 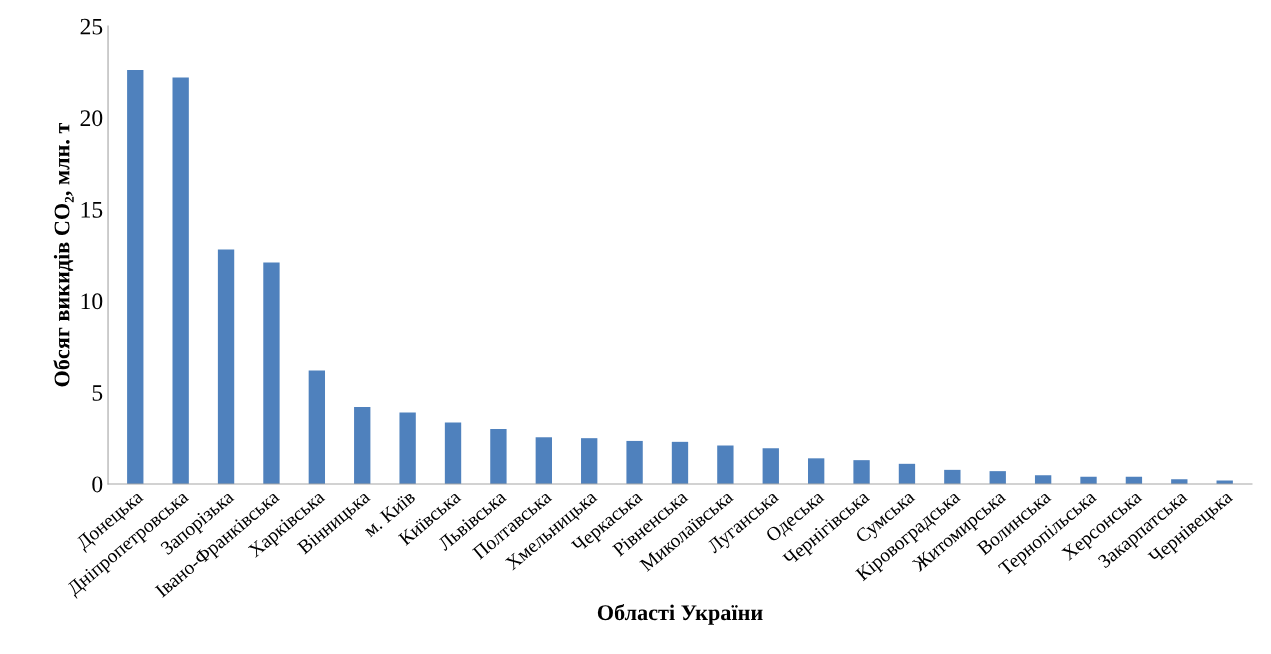 I want to click on y-tick-label: 0, so click(x=97, y=484).